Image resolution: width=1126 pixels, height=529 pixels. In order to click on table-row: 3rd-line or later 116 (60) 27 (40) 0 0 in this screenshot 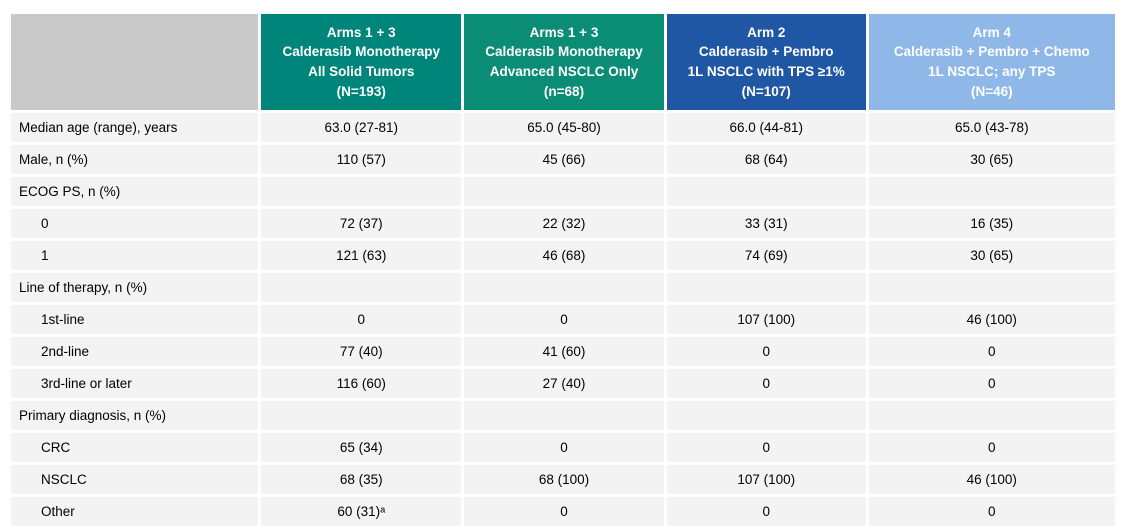, I will do `click(563, 383)`.